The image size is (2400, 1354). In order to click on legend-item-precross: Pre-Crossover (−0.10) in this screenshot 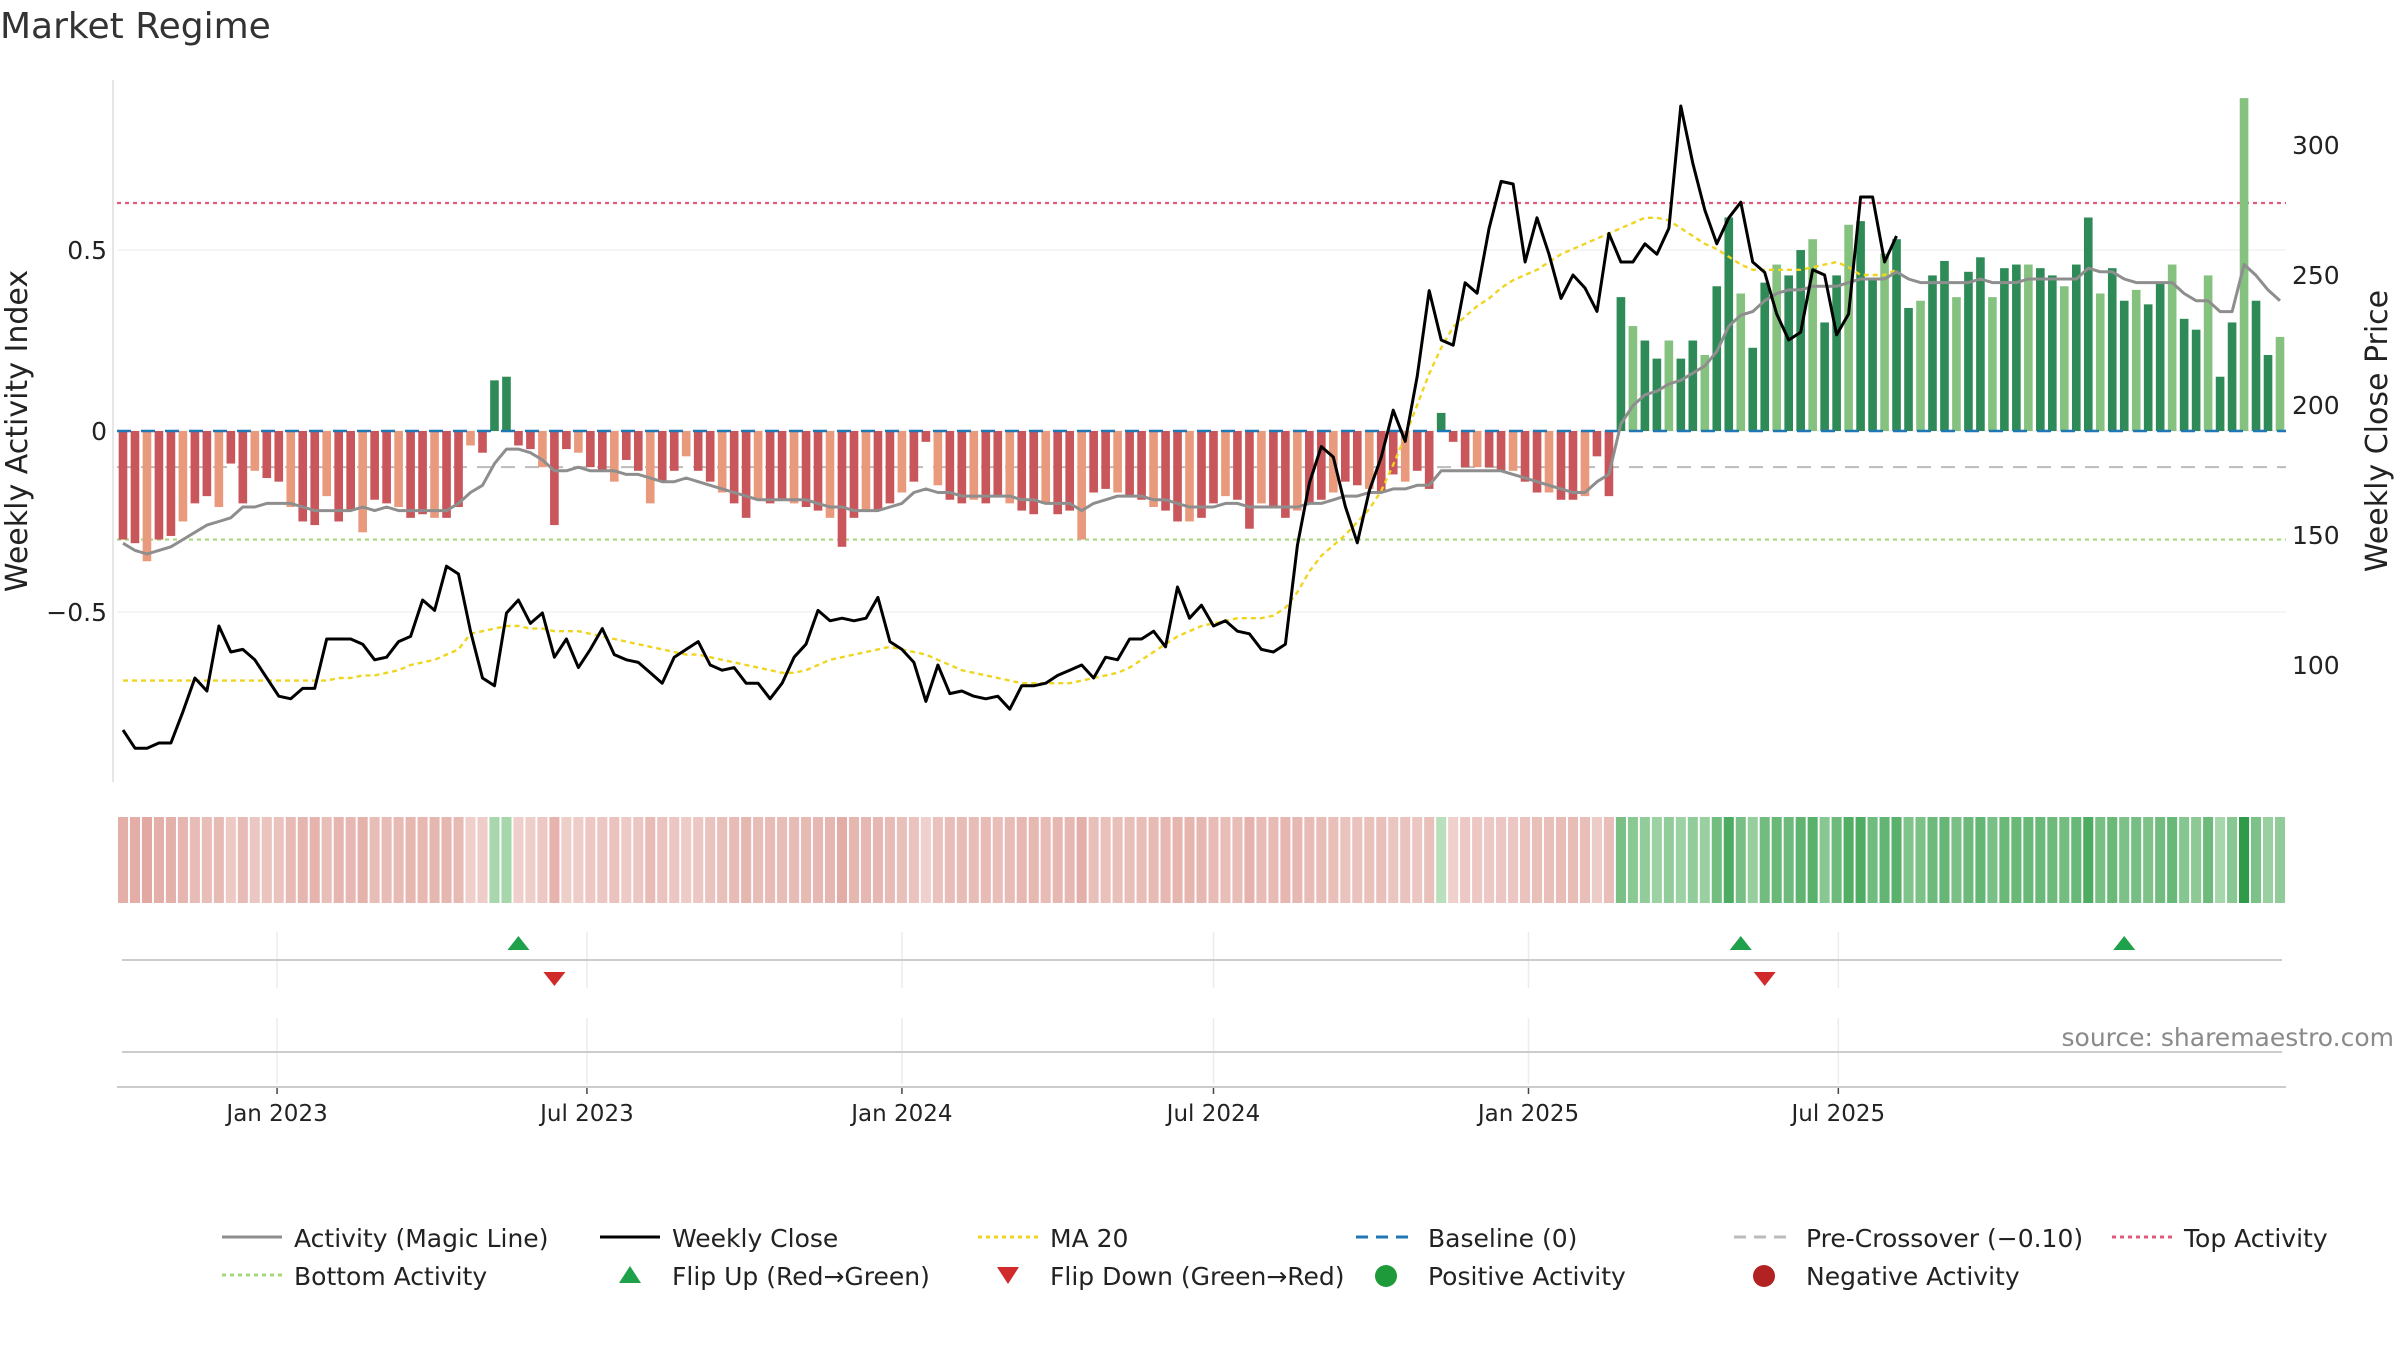, I will do `click(1908, 1238)`.